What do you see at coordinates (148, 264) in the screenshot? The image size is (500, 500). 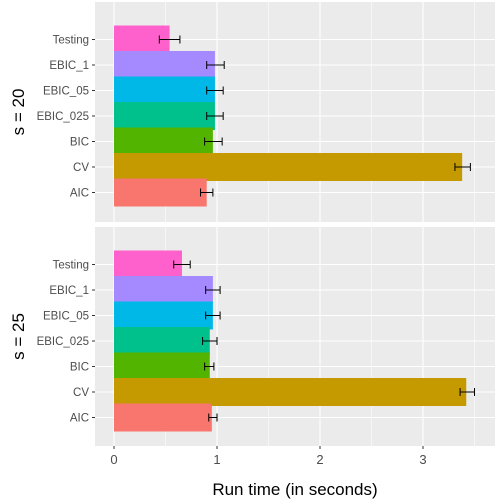 I see `bar-testing` at bounding box center [148, 264].